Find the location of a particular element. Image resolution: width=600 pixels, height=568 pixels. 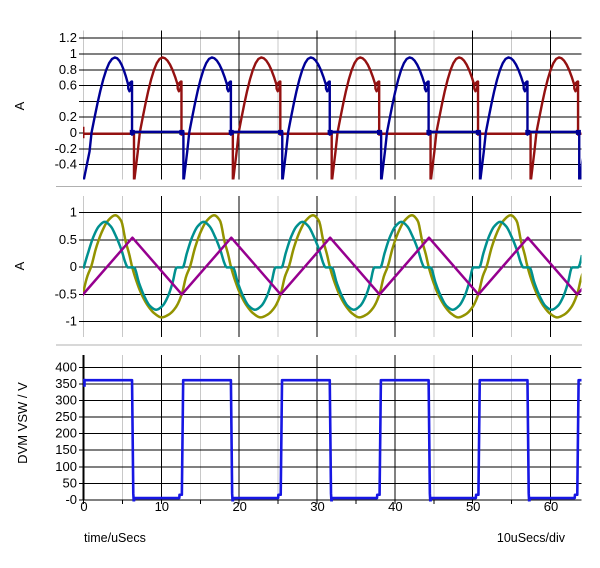

svg-text: 350 is located at coordinates (66, 383).